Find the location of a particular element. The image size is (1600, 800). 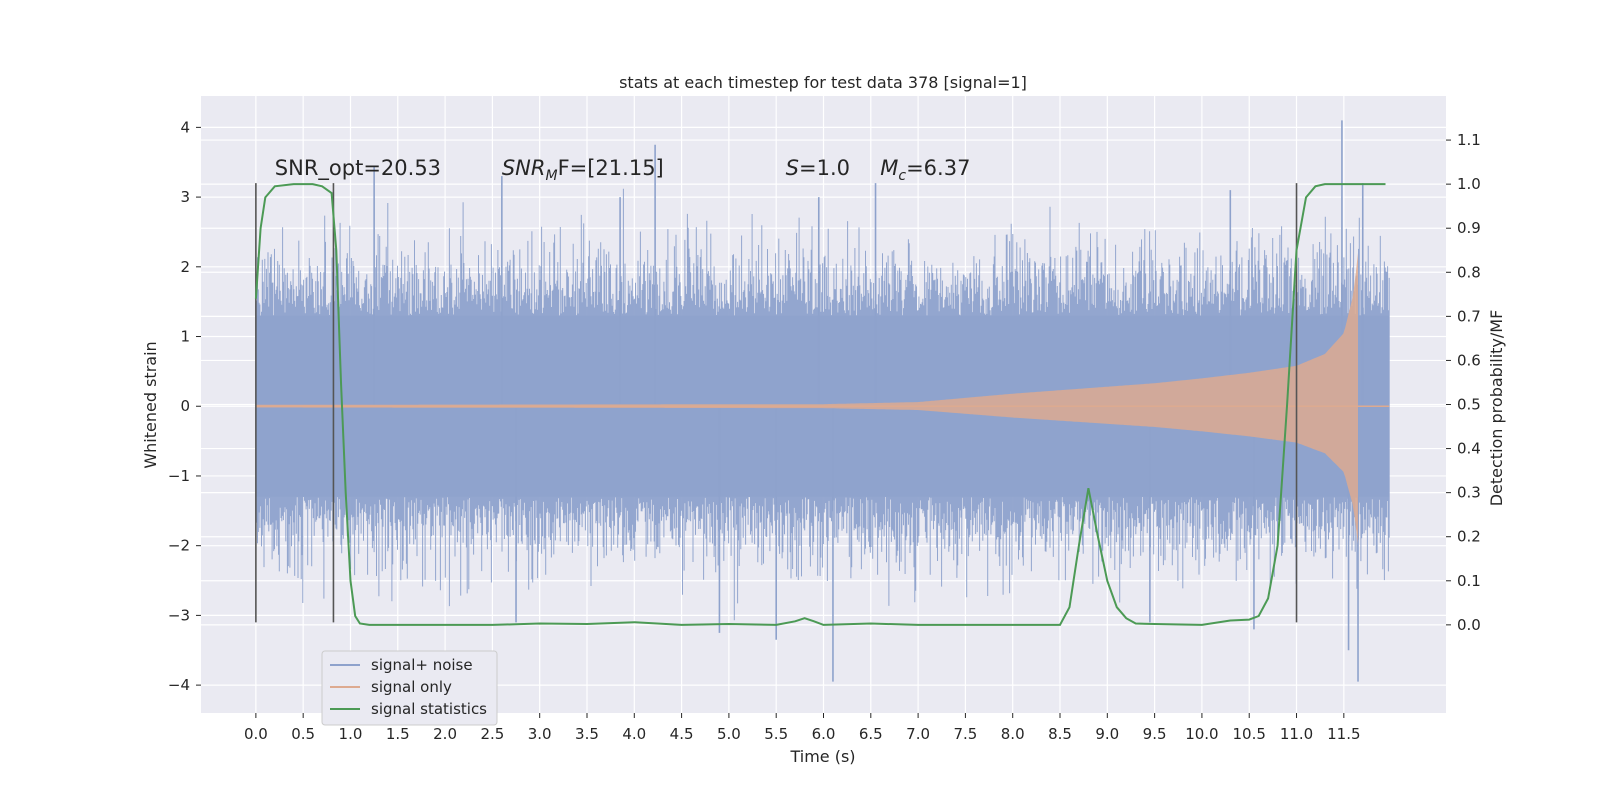

y-axis-ticks: −4 −3 −2 −1 0 1 2 3 4 is located at coordinates (184, 406).